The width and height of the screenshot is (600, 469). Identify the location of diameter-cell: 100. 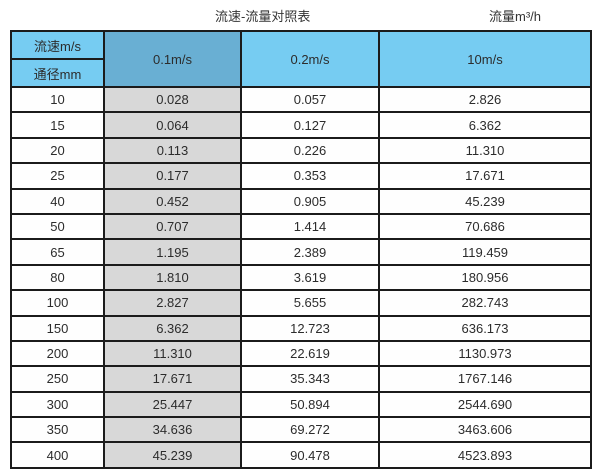
(57, 303).